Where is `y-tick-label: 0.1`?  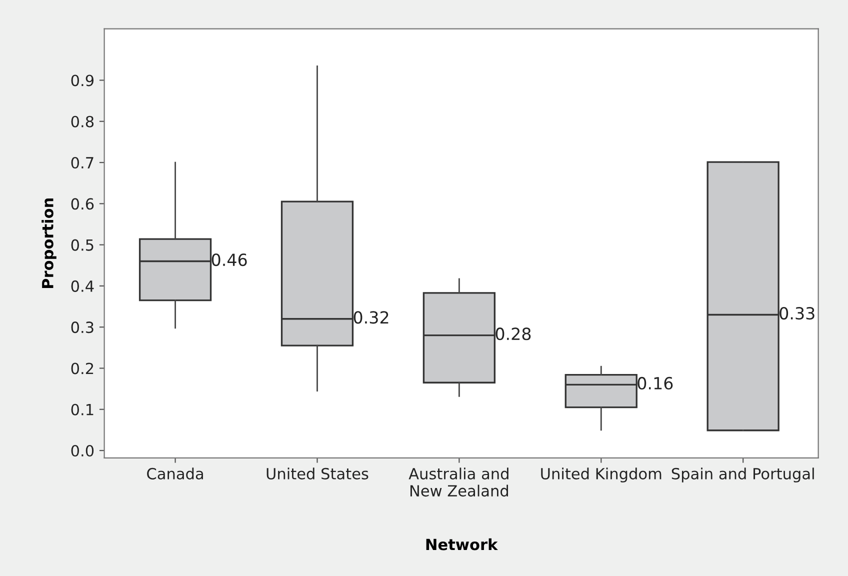 y-tick-label: 0.1 is located at coordinates (82, 410).